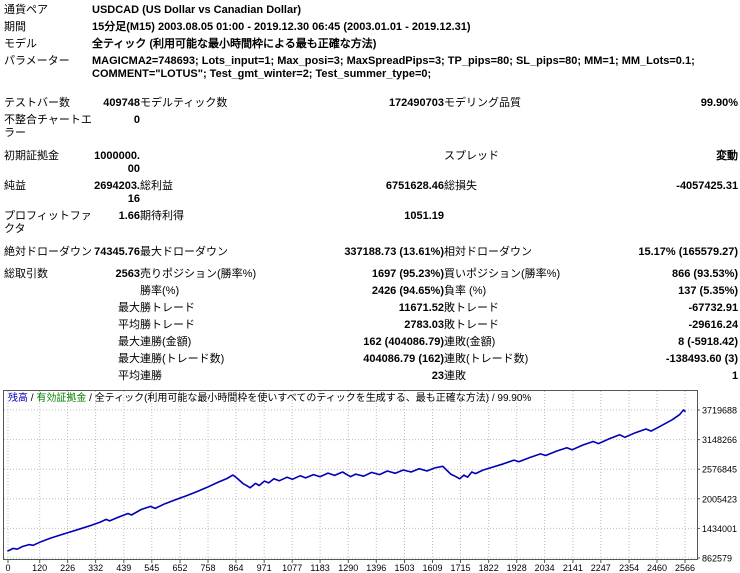  I want to click on x-tick-label: 2141, so click(573, 568).